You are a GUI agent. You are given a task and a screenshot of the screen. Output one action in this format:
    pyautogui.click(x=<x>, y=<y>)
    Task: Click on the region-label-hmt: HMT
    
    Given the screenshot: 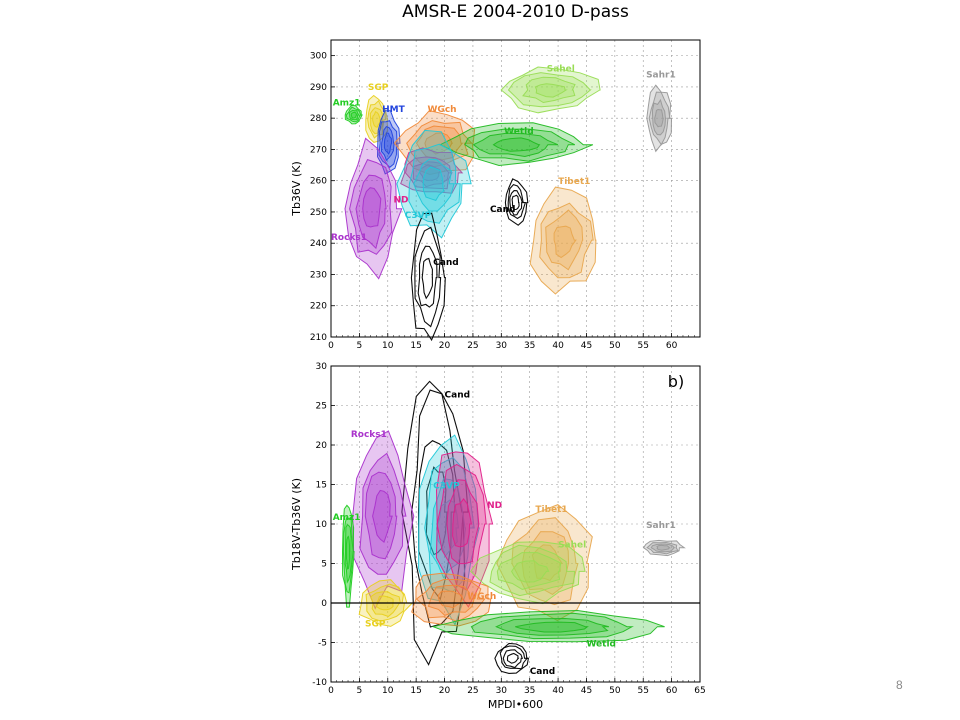 What is the action you would take?
    pyautogui.click(x=393, y=110)
    